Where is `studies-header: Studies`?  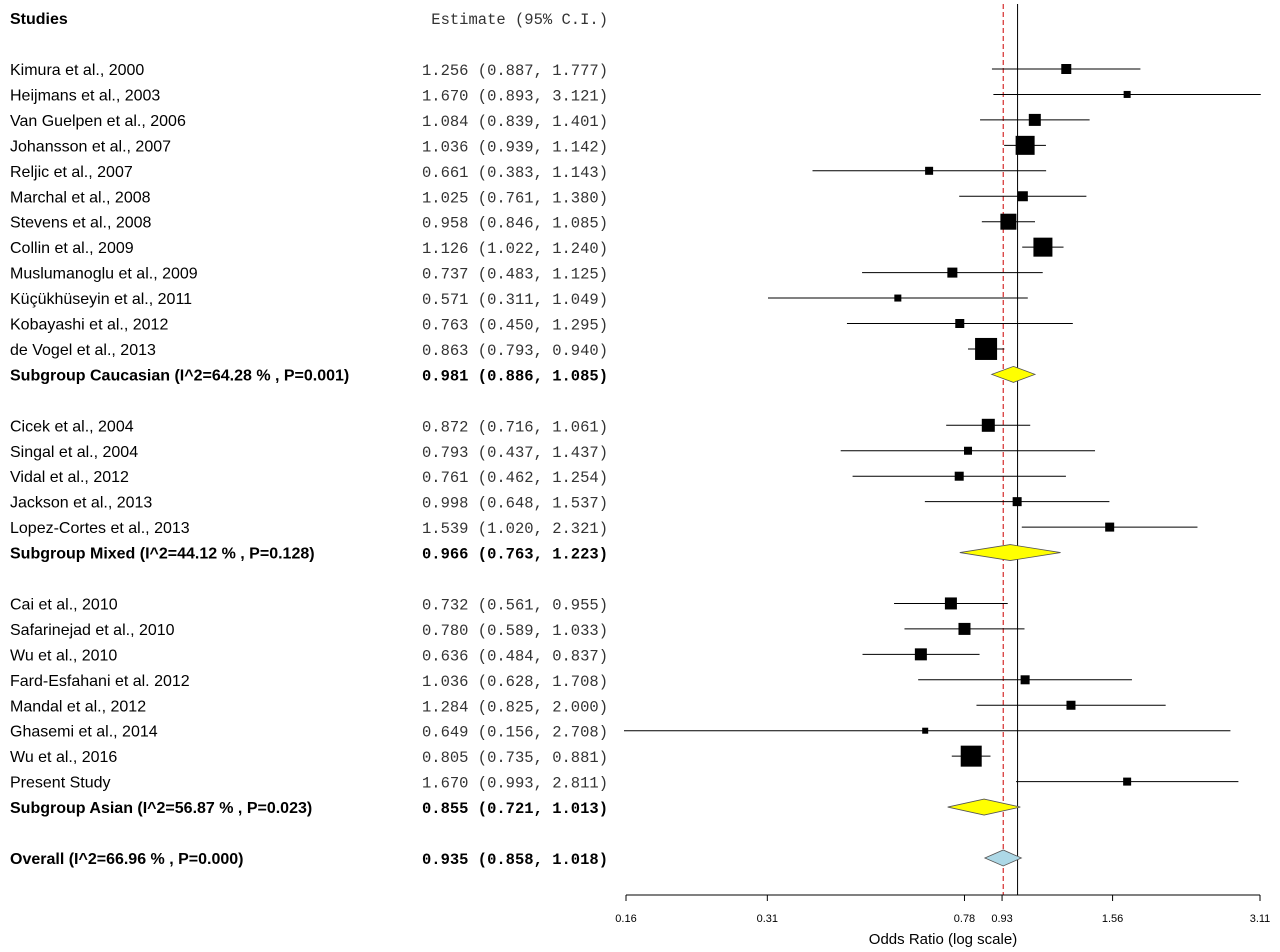
studies-header: Studies is located at coordinates (39, 19).